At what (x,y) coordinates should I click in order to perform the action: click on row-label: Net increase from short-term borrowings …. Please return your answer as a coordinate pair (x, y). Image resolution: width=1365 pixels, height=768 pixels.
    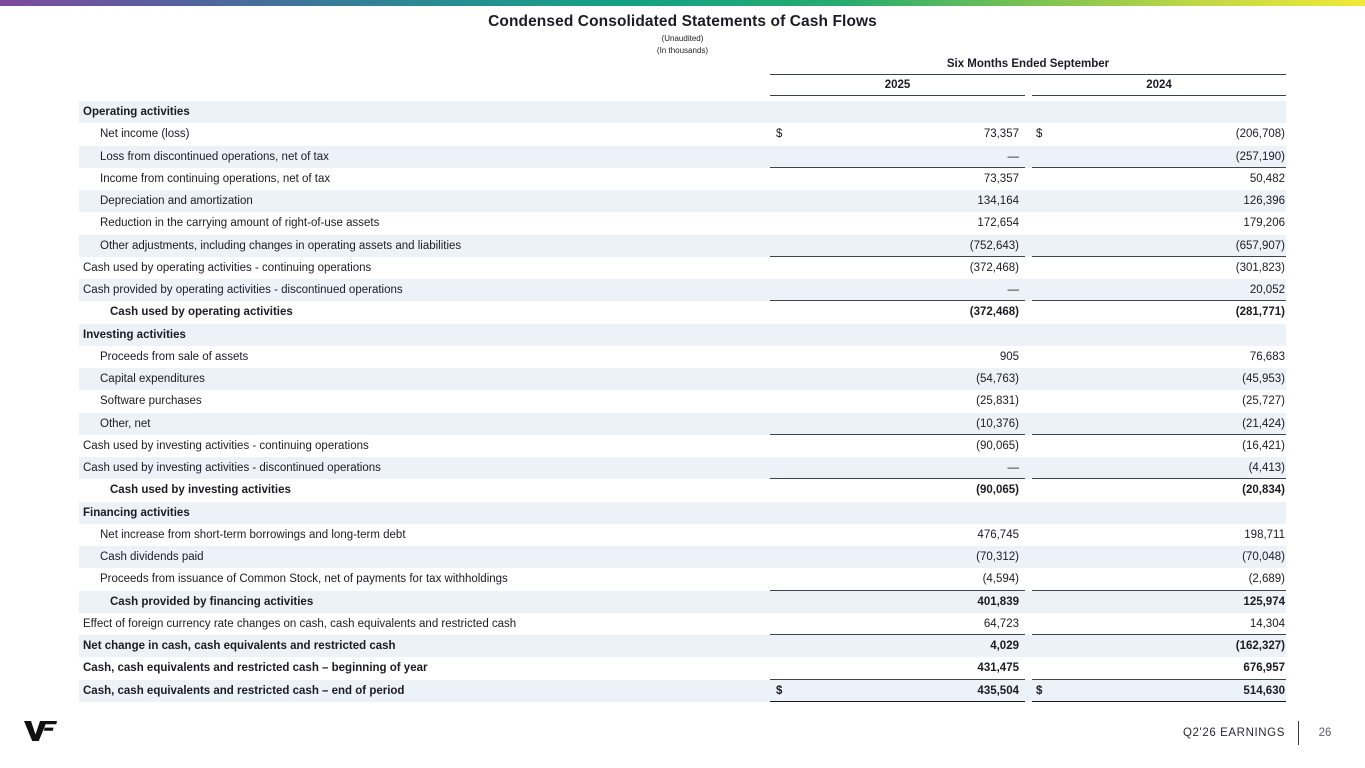
    Looking at the image, I should click on (253, 534).